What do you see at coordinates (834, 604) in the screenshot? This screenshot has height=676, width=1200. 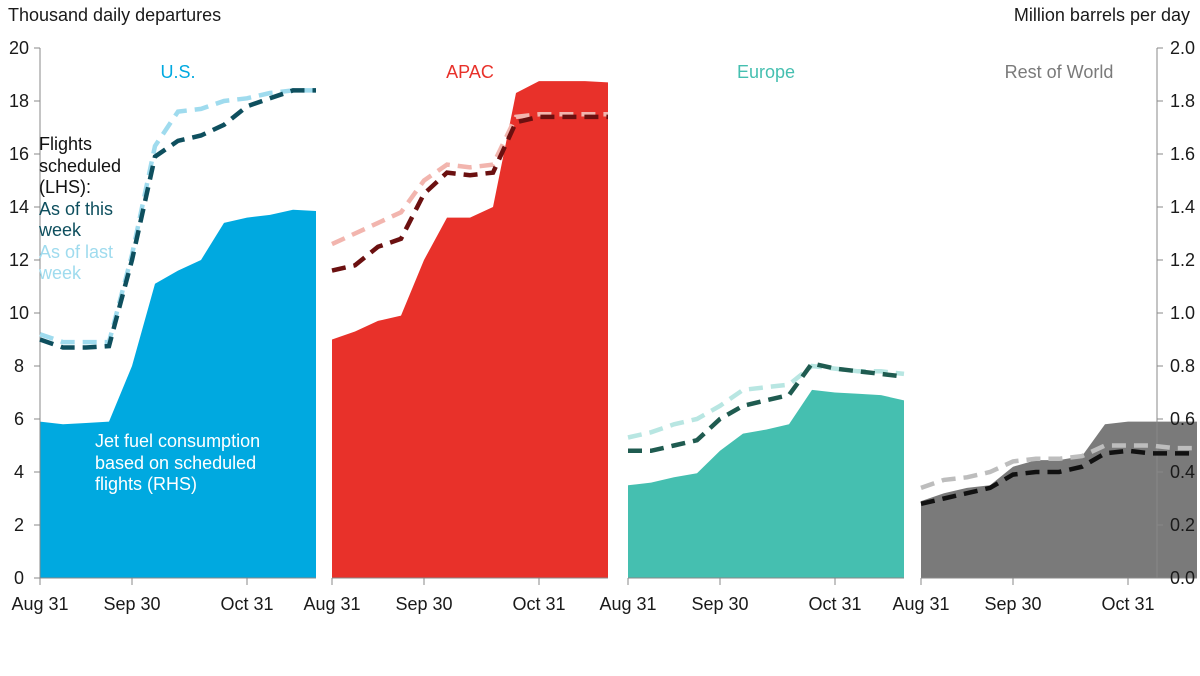 I see `europe-x-tick-label-oct-31: Oct 31` at bounding box center [834, 604].